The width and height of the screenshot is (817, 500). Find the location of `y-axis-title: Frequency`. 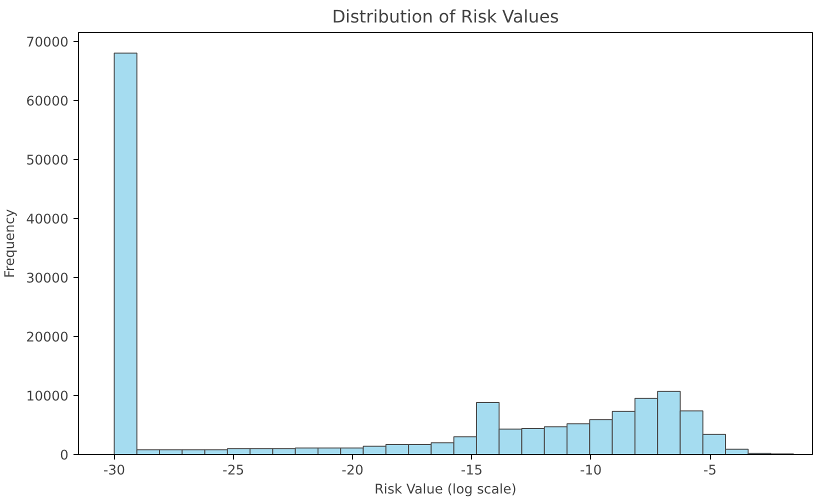

y-axis-title: Frequency is located at coordinates (10, 243).